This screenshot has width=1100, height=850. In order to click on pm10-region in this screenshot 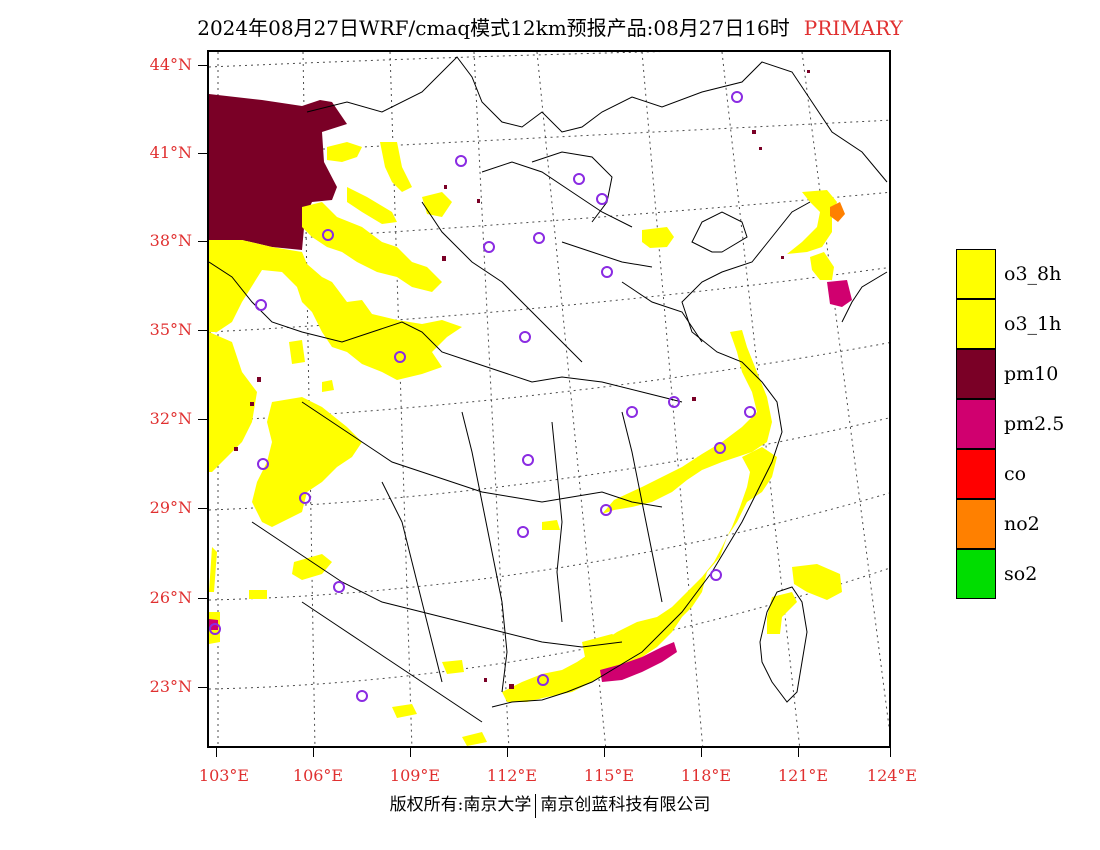, I will do `click(278, 172)`.